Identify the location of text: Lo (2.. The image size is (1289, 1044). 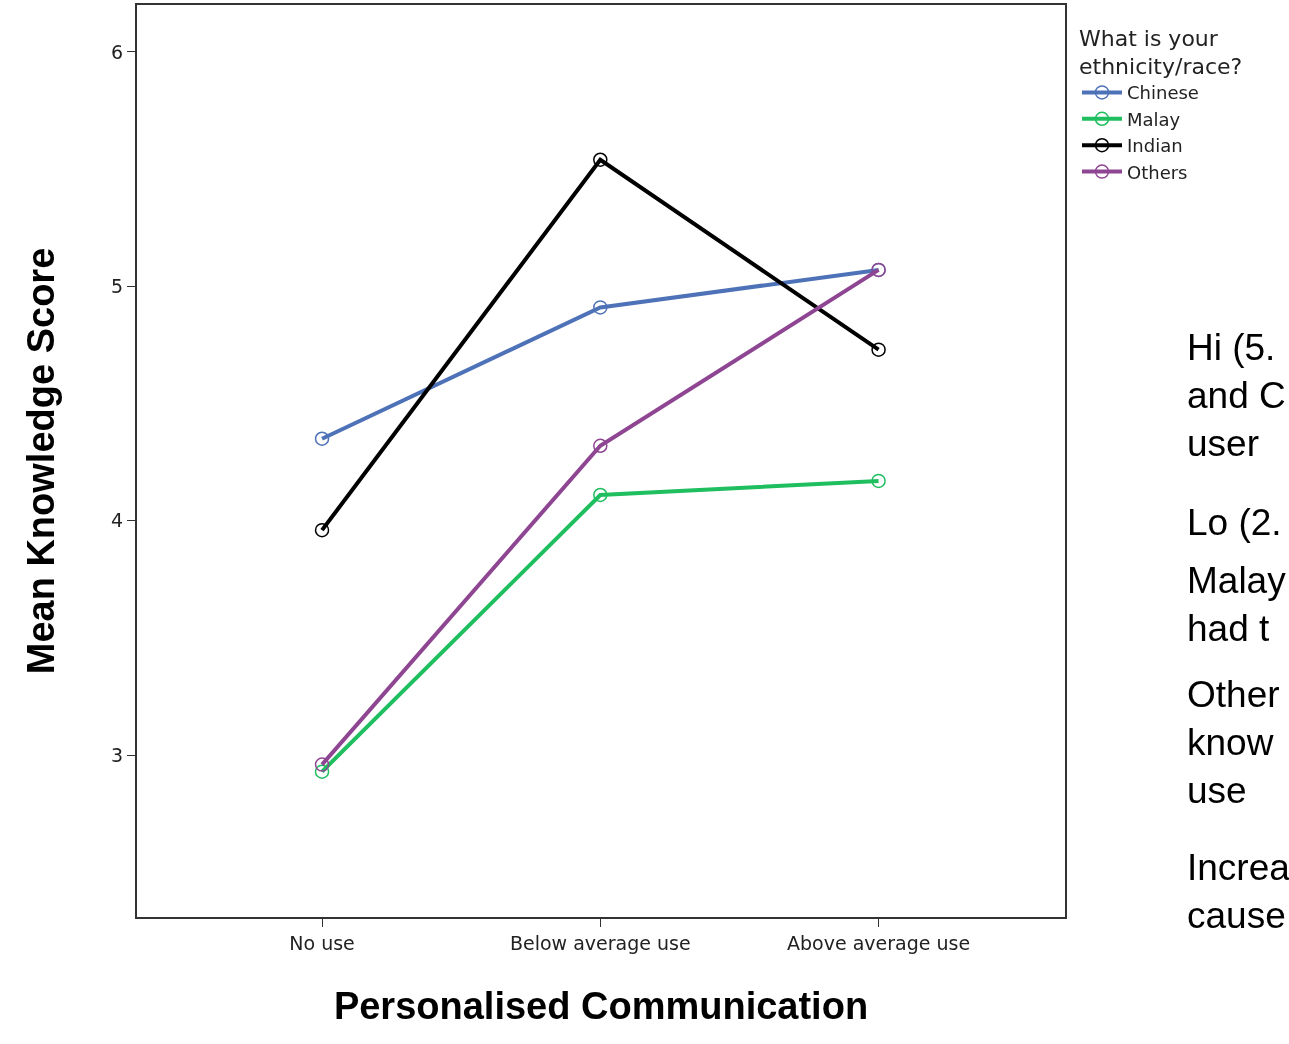
(1234, 522).